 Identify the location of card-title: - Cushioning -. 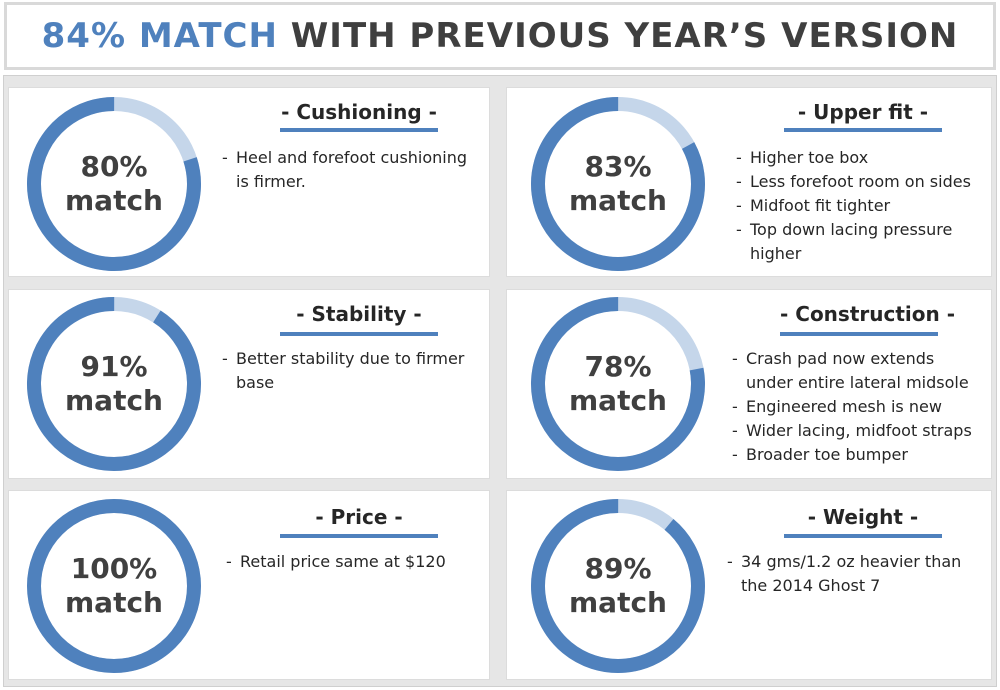
(359, 112).